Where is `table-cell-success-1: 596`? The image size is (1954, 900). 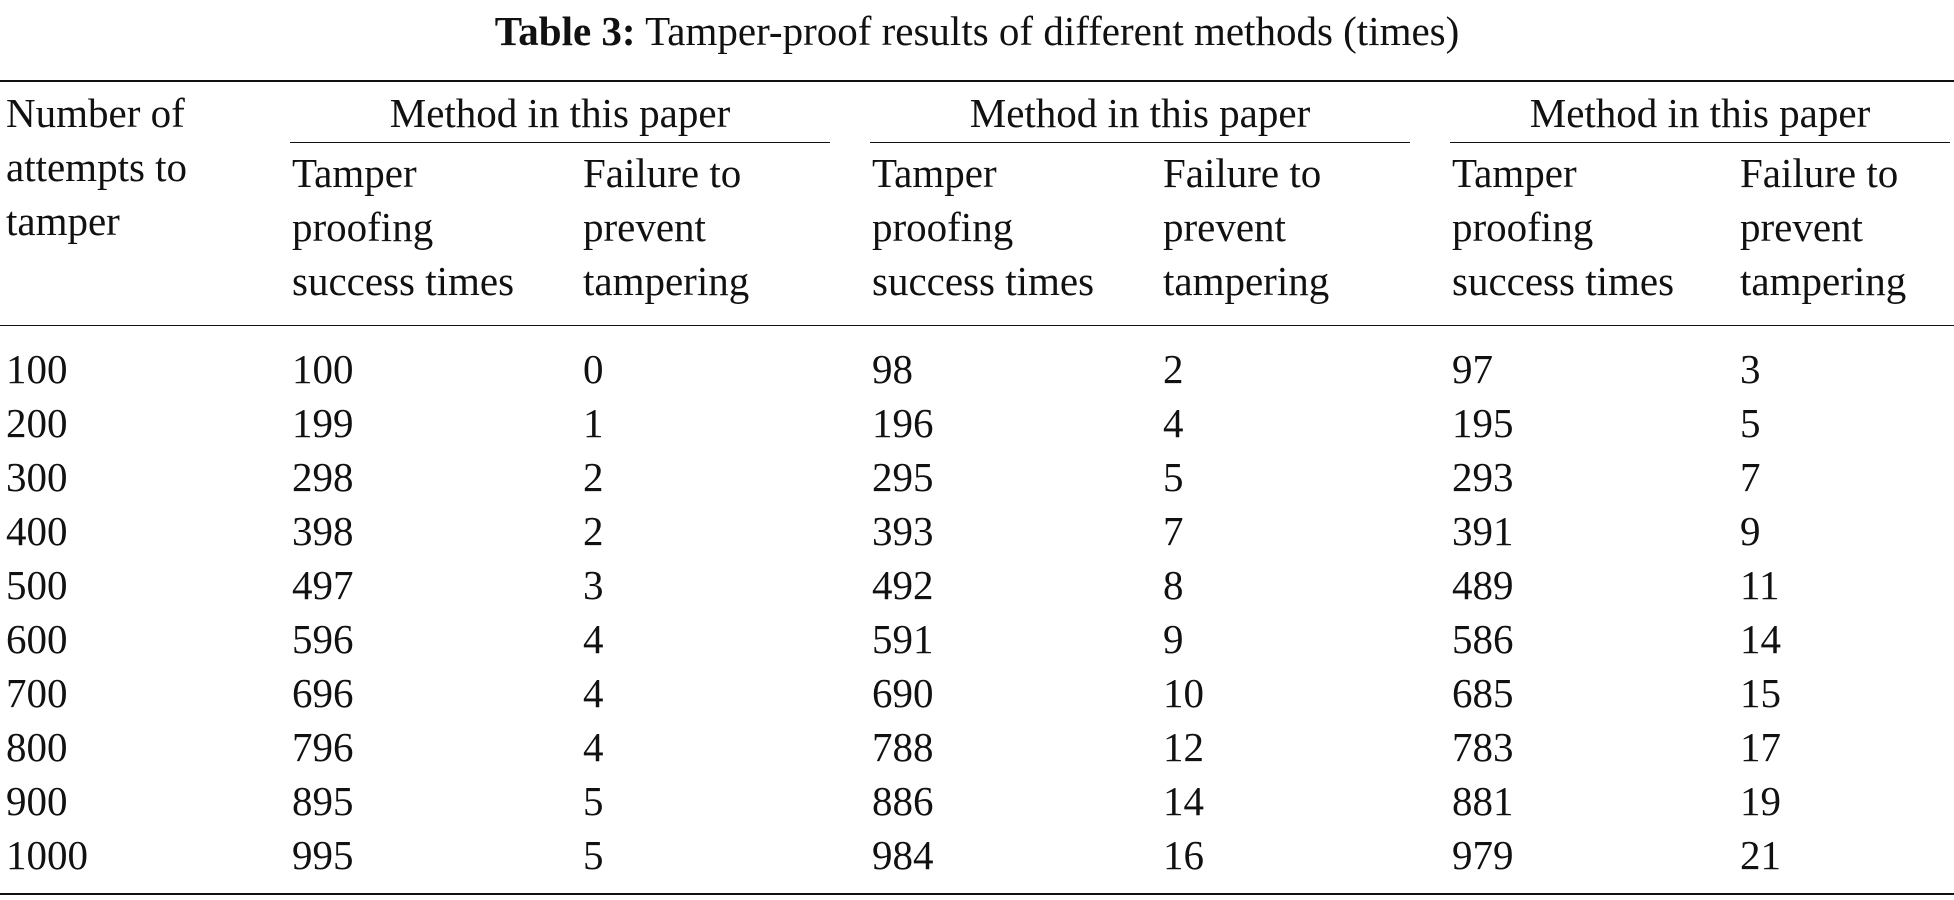 table-cell-success-1: 596 is located at coordinates (323, 639).